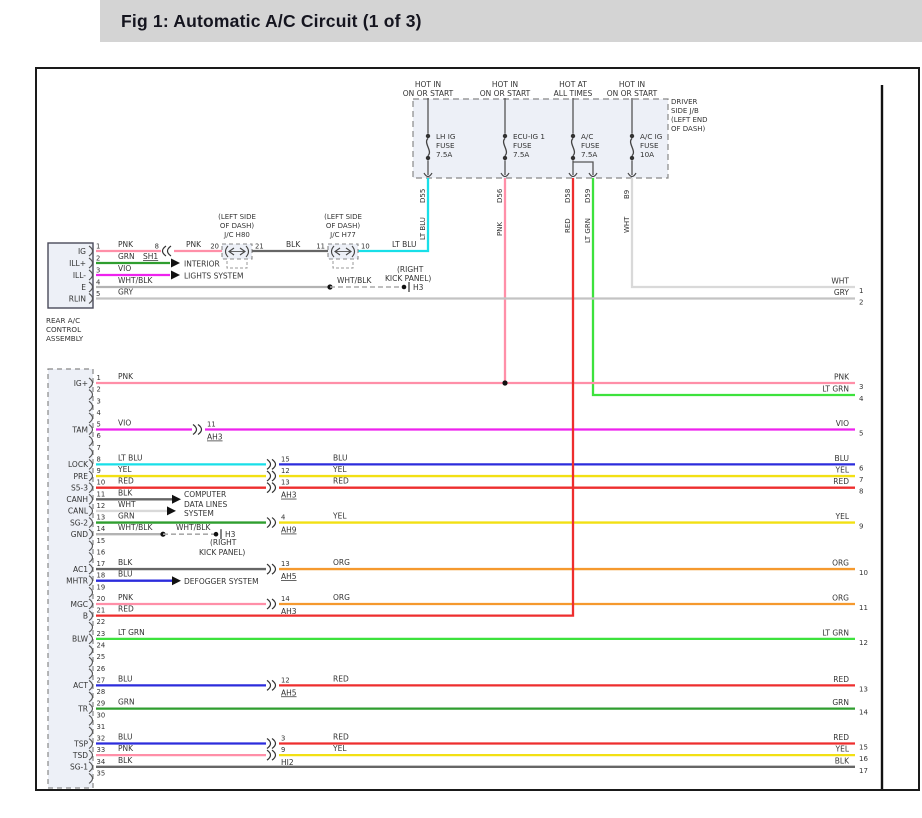  What do you see at coordinates (861, 480) in the screenshot?
I see `pin-number: 7` at bounding box center [861, 480].